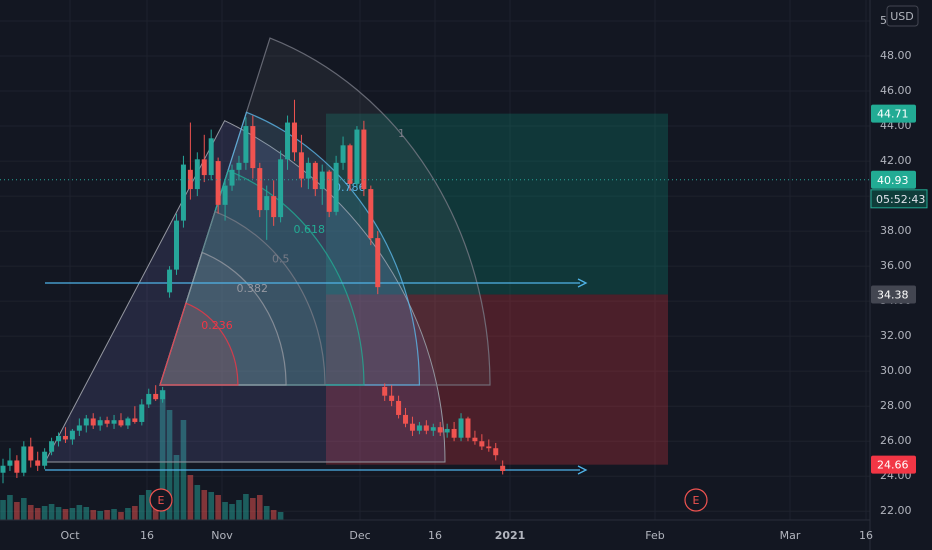 The width and height of the screenshot is (932, 550). I want to click on y-tick-label: 28.00, so click(896, 405).